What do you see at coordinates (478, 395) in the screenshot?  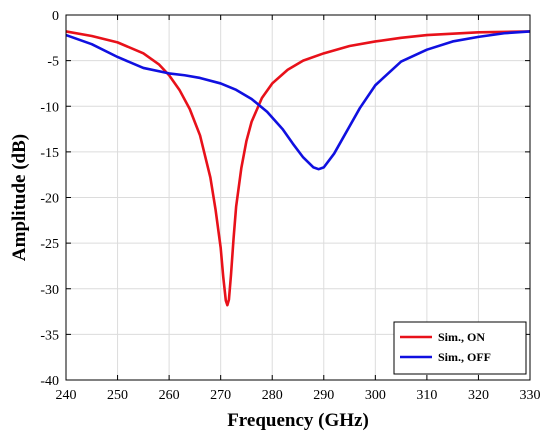 I see `x-tick-label: 320` at bounding box center [478, 395].